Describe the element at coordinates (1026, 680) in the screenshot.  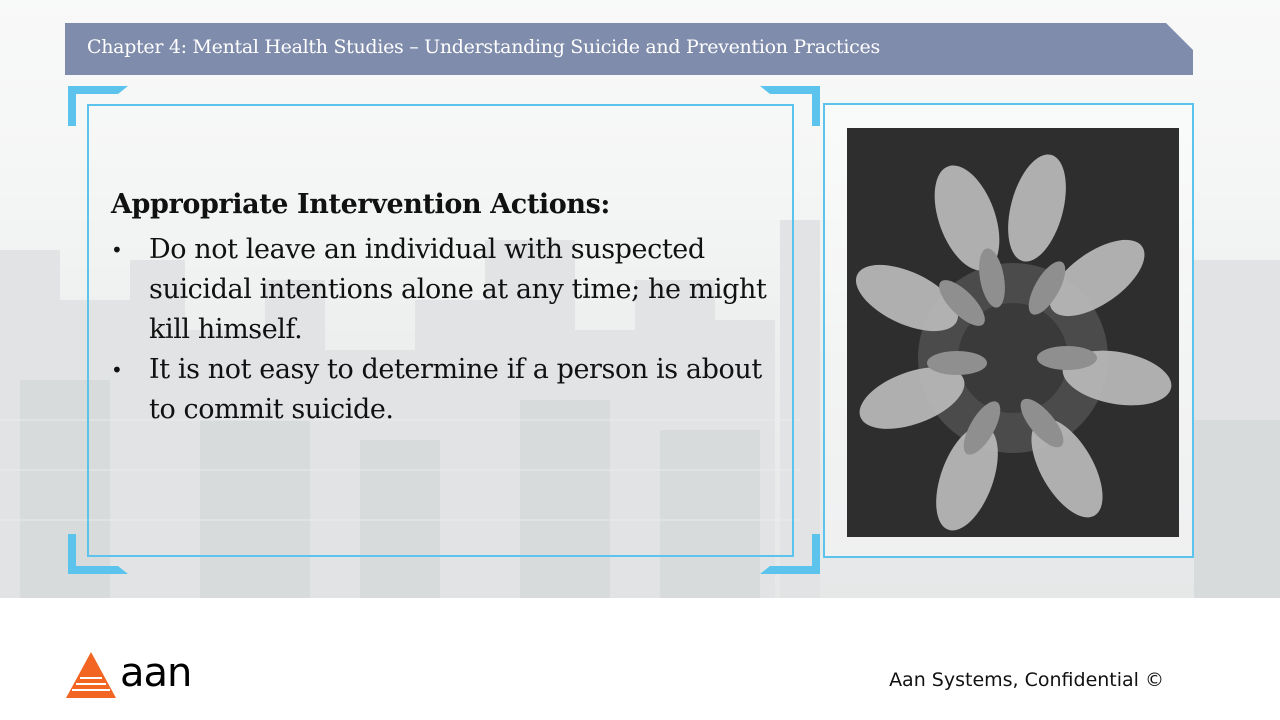
I see `confidential-notice: Aan Systems, Confidential ©` at that location.